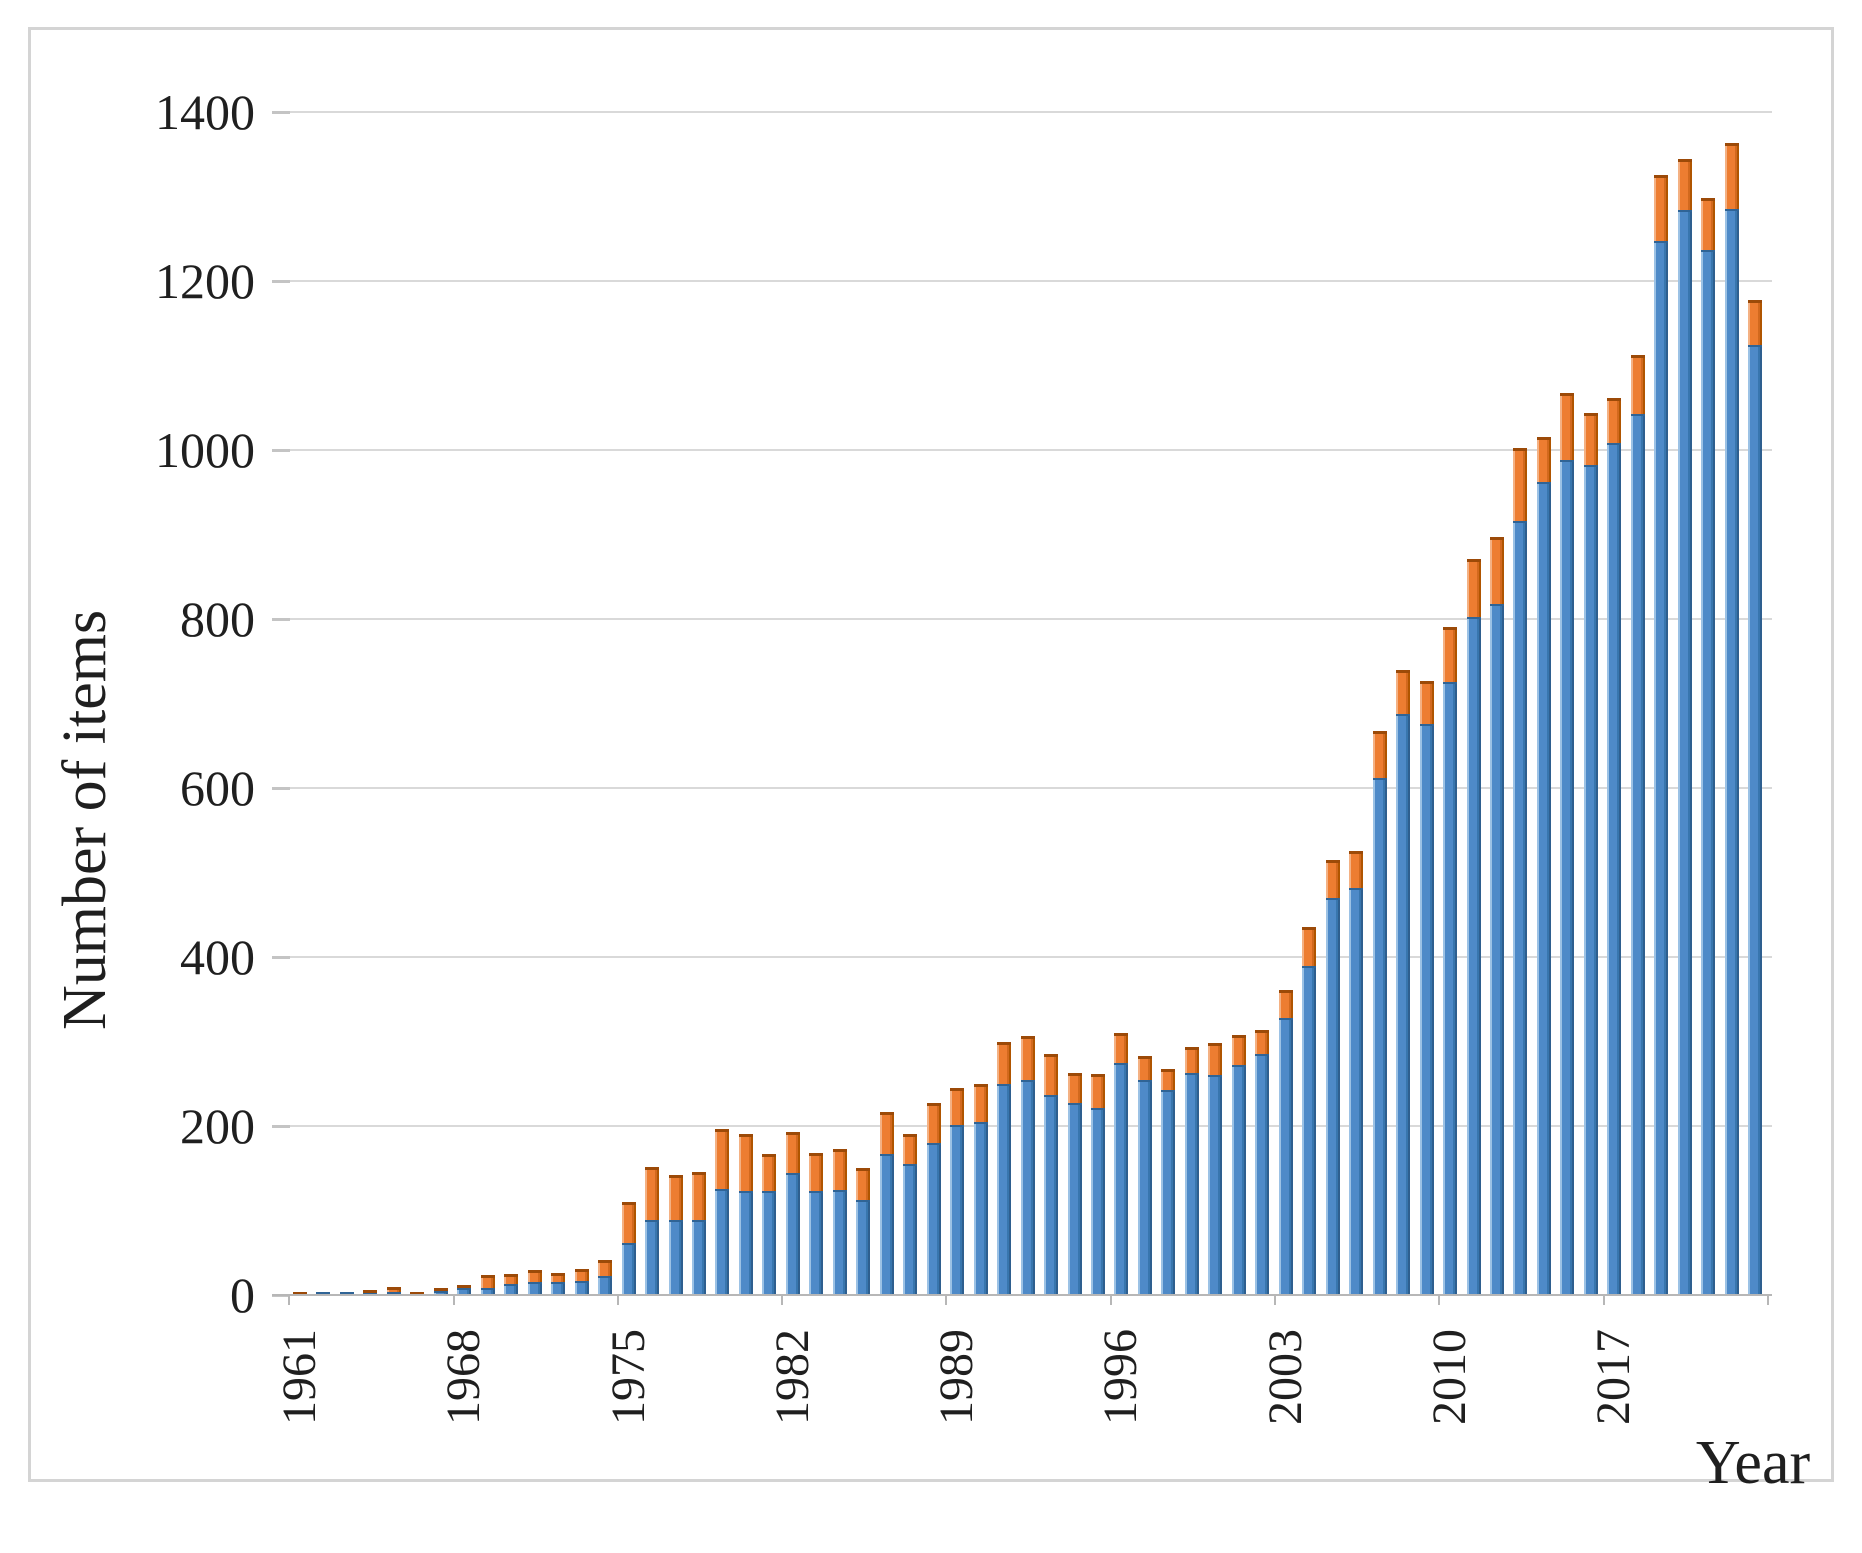 The height and width of the screenshot is (1553, 1862). Describe the element at coordinates (1004, 1062) in the screenshot. I see `bar-orange-1991` at that location.